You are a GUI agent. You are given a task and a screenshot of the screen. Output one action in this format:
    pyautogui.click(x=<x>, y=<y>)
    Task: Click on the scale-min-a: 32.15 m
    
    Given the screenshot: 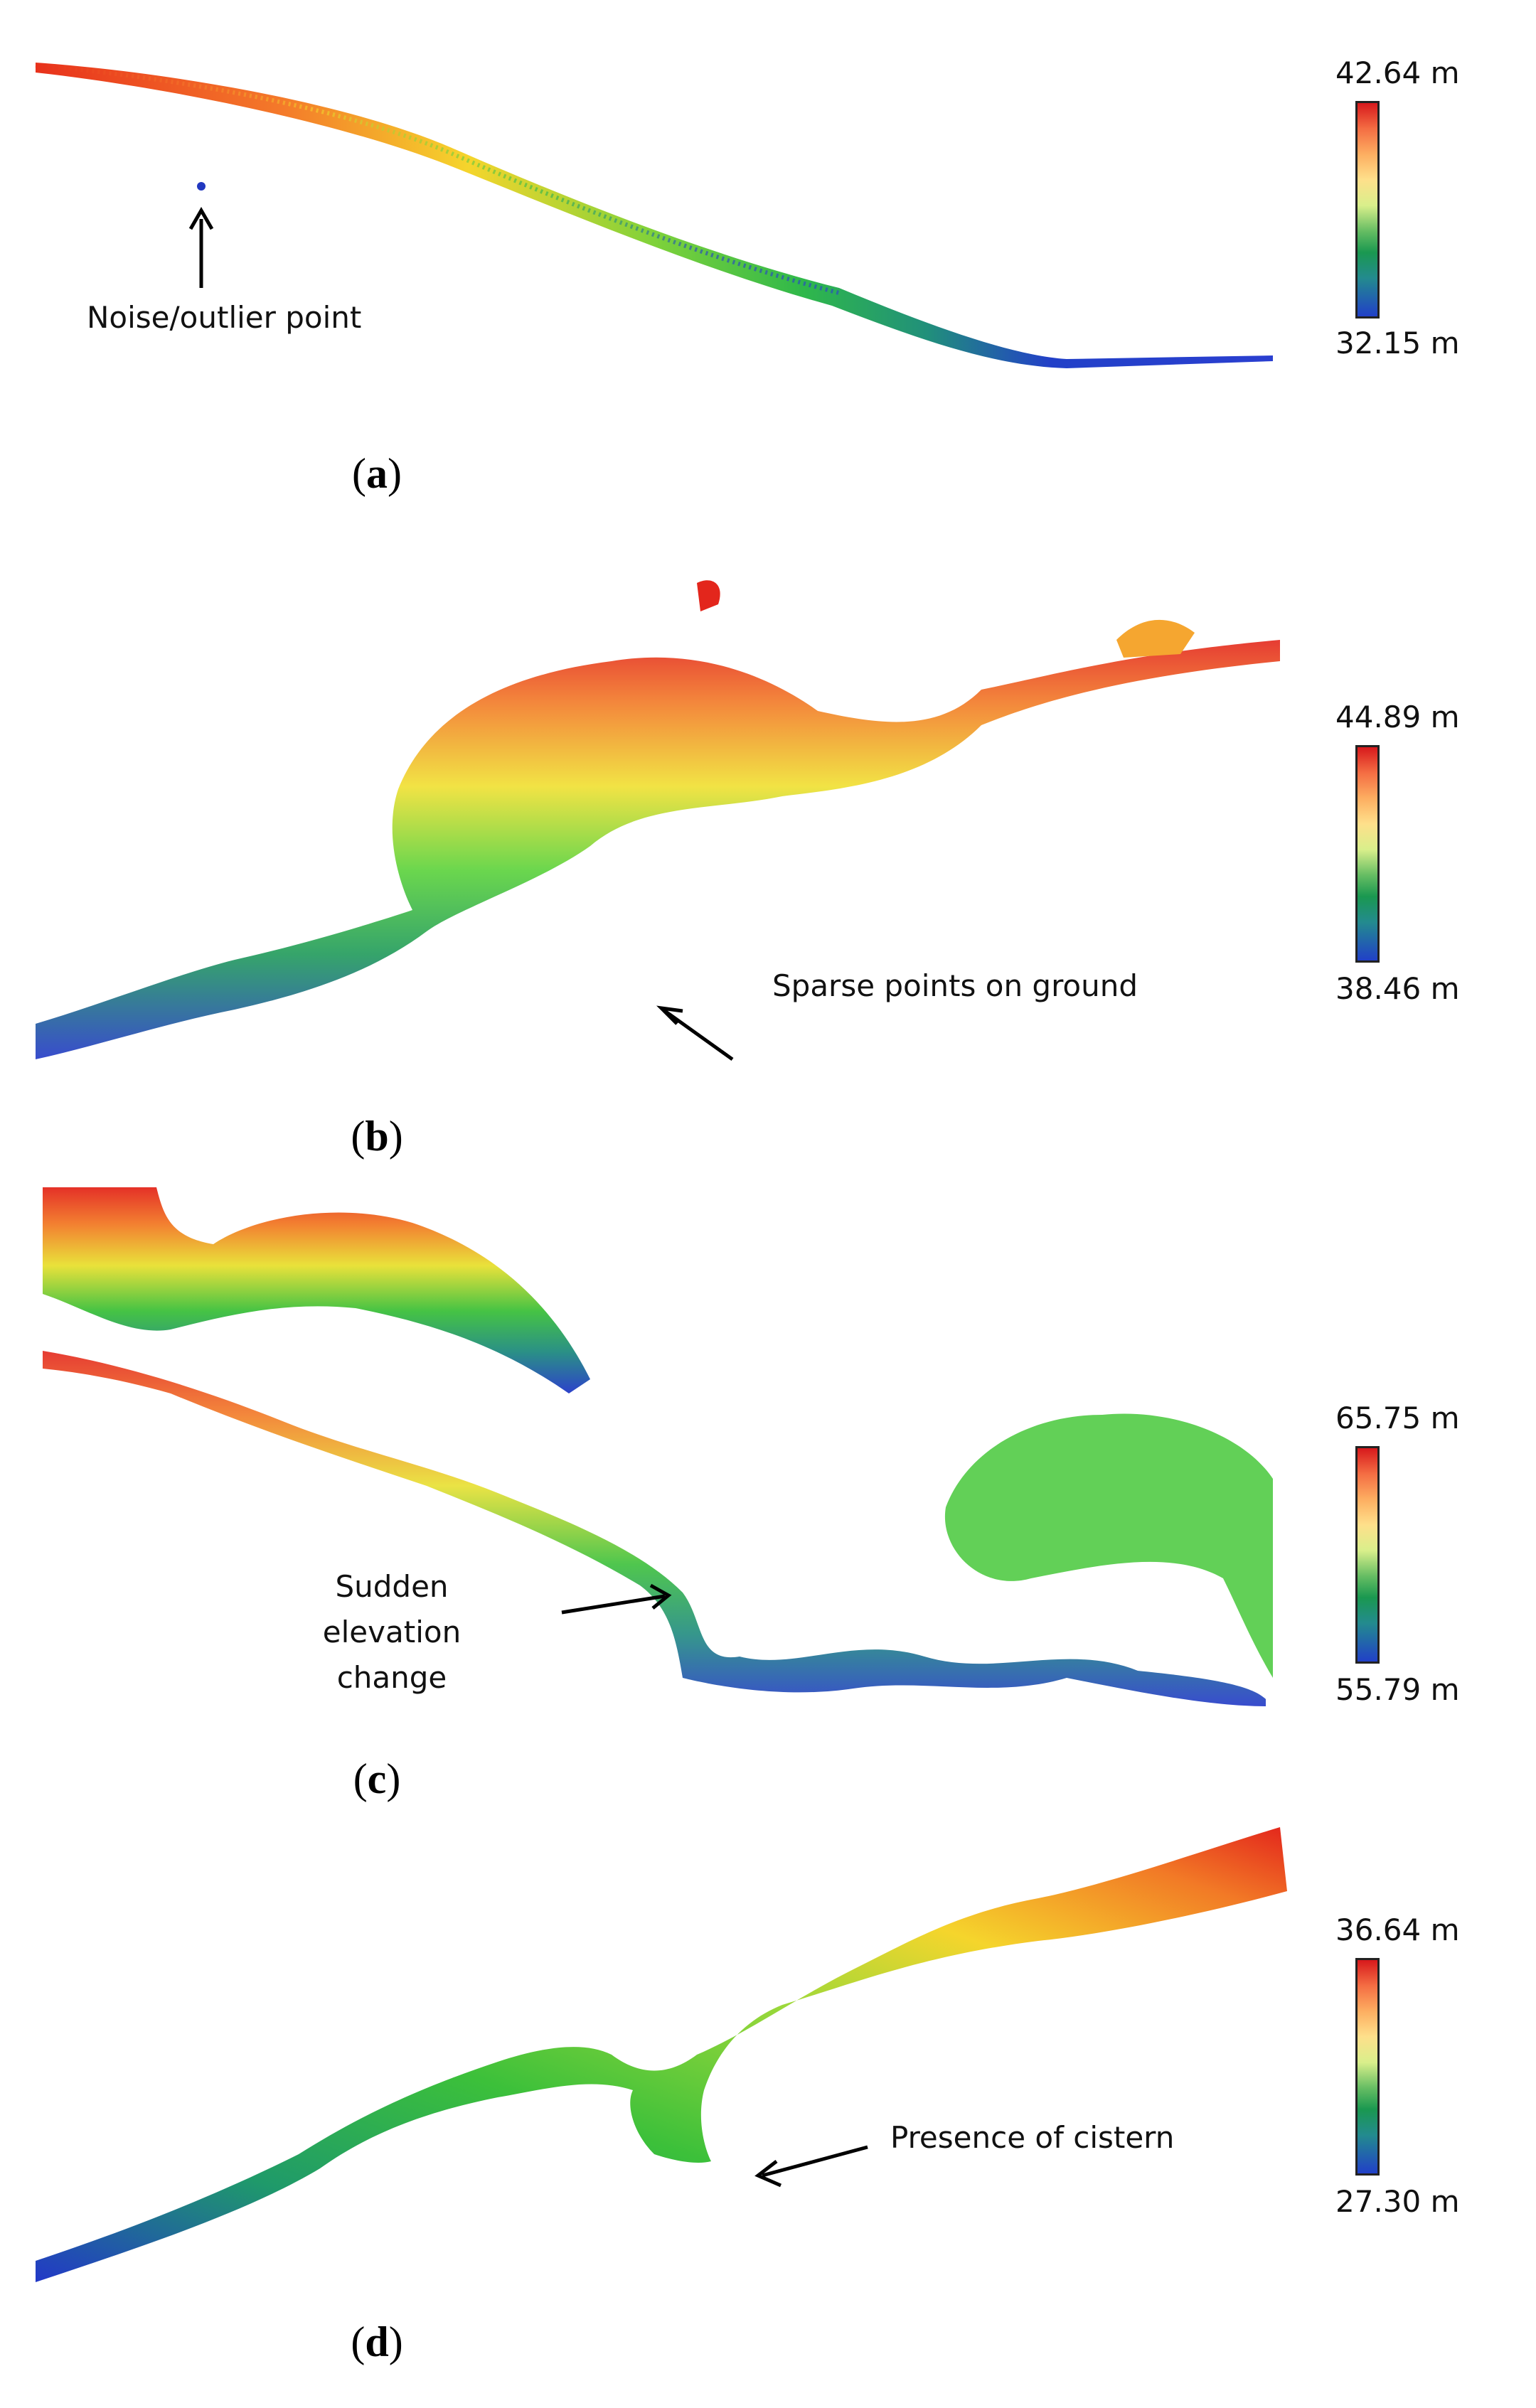 What is the action you would take?
    pyautogui.click(x=1397, y=343)
    